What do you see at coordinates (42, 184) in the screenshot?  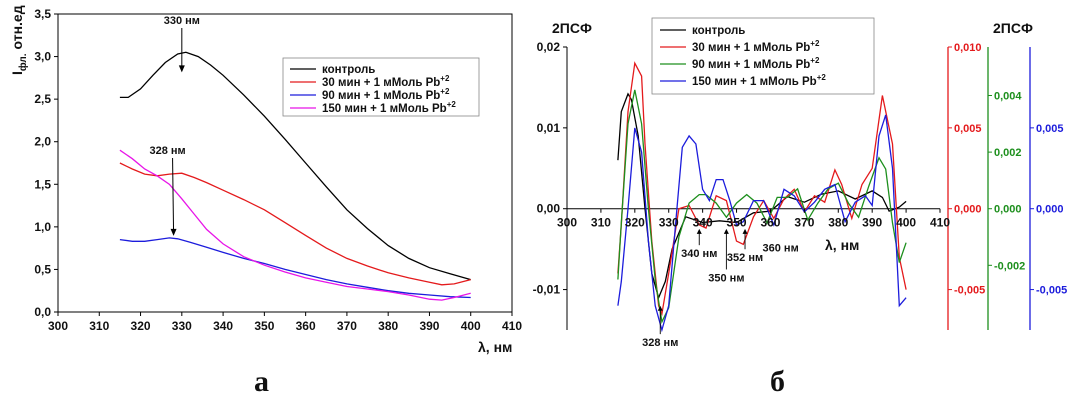 I see `chart-a-y-tick-label: 1,5` at bounding box center [42, 184].